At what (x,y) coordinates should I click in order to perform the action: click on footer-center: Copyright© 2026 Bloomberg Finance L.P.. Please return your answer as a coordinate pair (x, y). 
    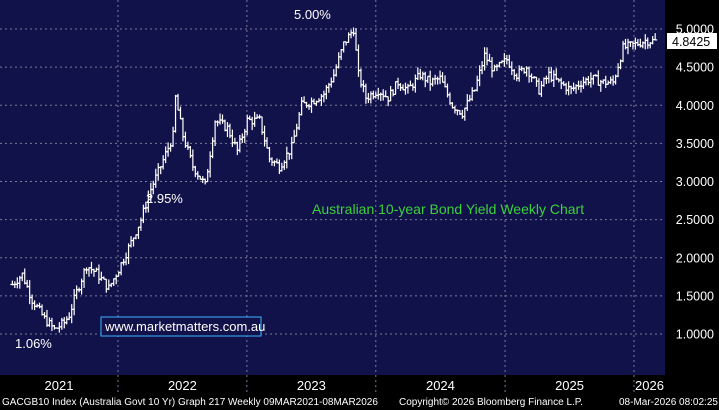
    Looking at the image, I should click on (491, 402).